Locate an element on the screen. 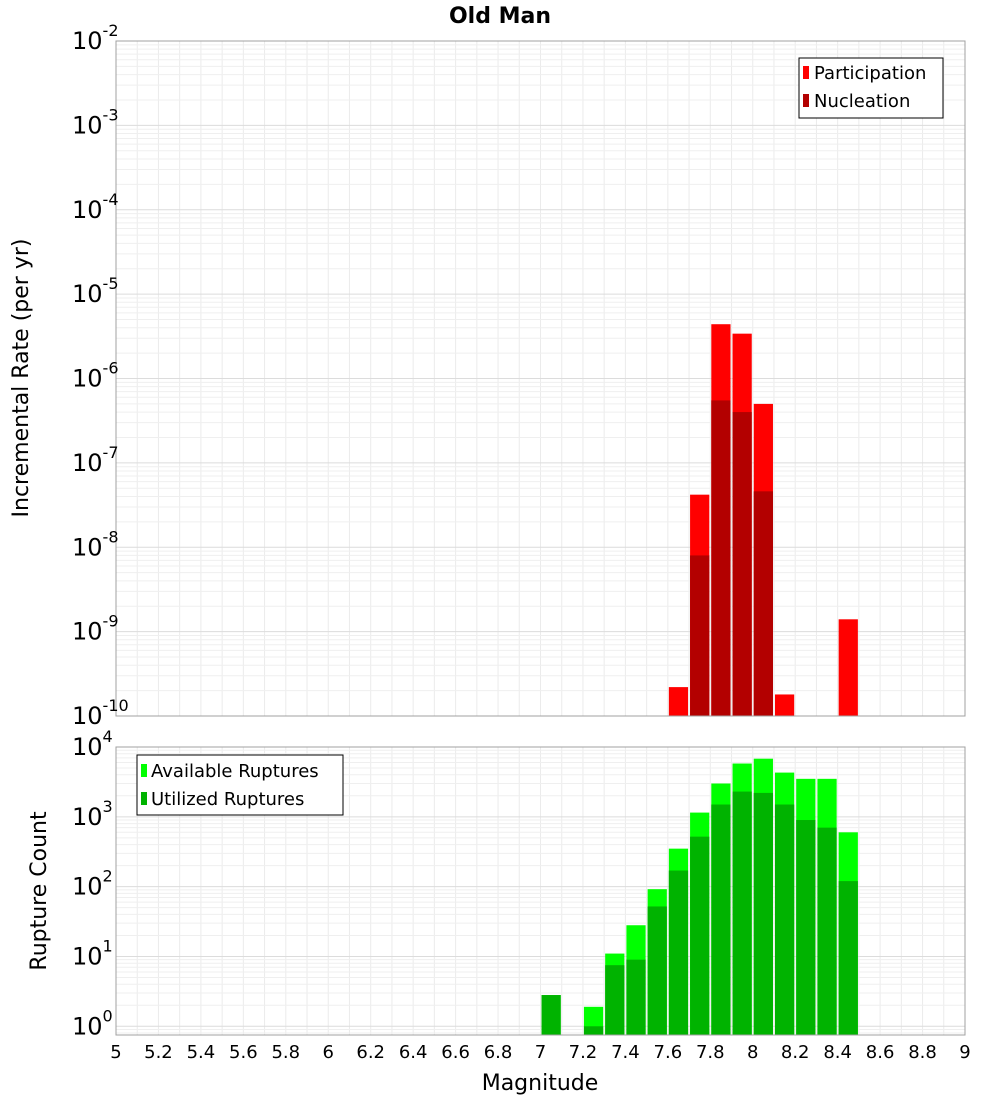 The image size is (1000, 1104). bottom-legend-box is located at coordinates (240, 785).